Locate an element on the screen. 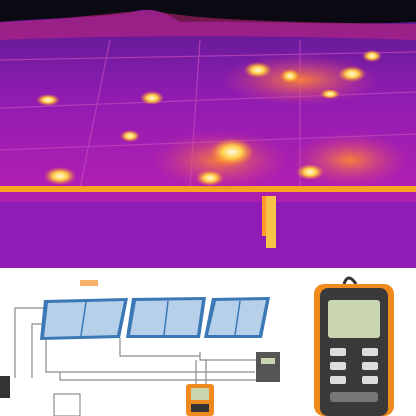  clamp-meter is located at coordinates (200, 400).